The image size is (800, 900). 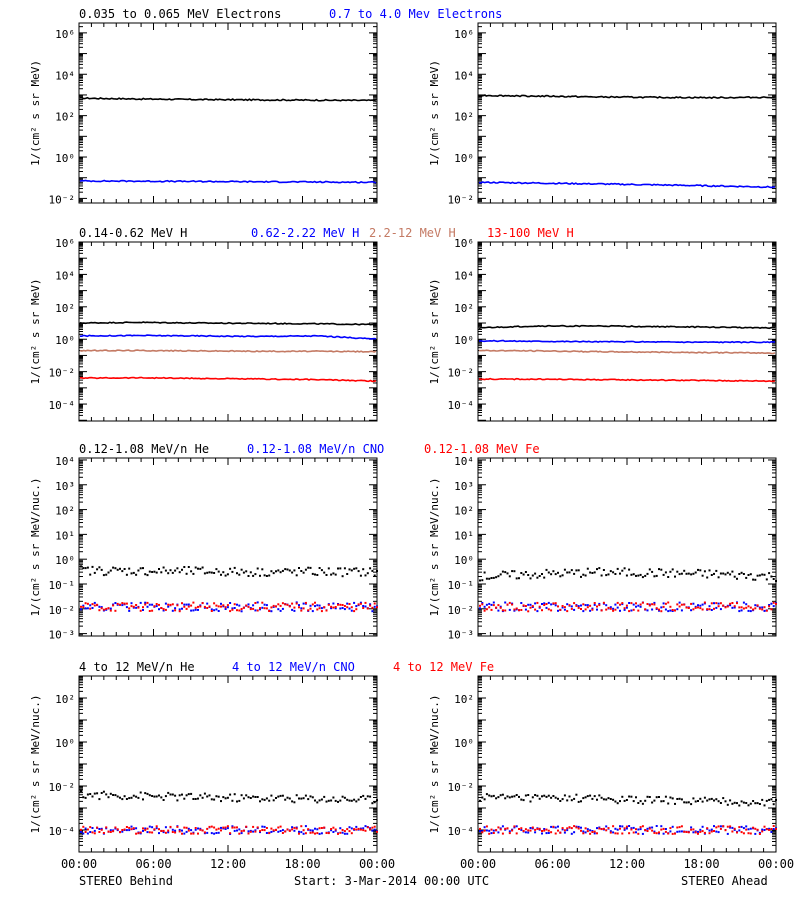 I want to click on y-tick-label: 10², so click(x=464, y=117).